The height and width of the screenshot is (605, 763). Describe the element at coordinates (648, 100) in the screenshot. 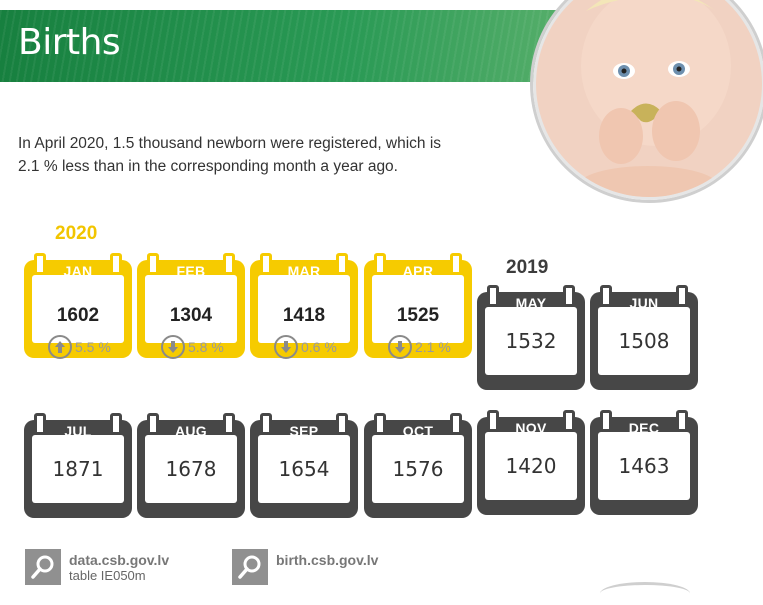

I see `baby-photo` at that location.